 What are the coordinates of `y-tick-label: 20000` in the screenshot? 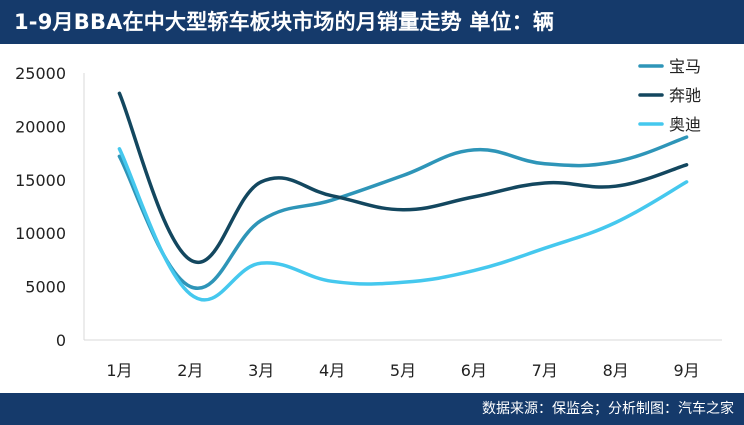 It's located at (40, 126).